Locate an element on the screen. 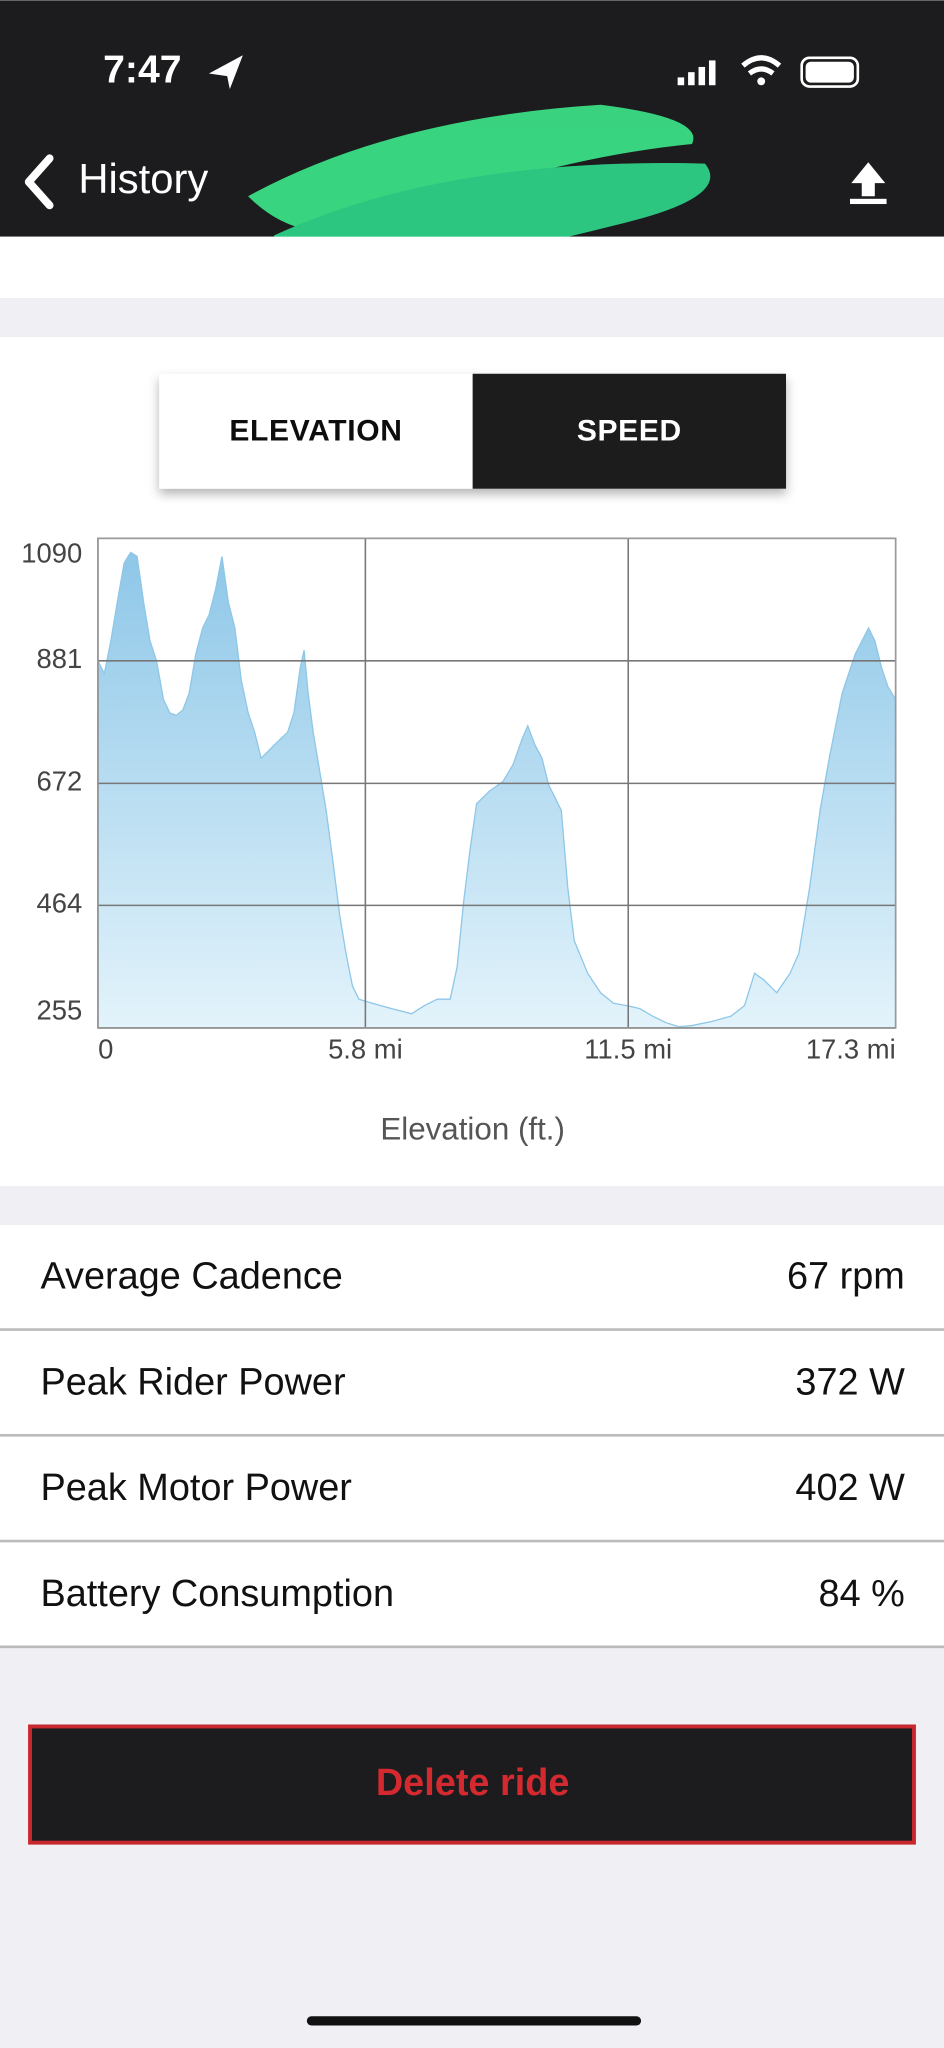 The width and height of the screenshot is (944, 2048). wifi-dot is located at coordinates (761, 81).